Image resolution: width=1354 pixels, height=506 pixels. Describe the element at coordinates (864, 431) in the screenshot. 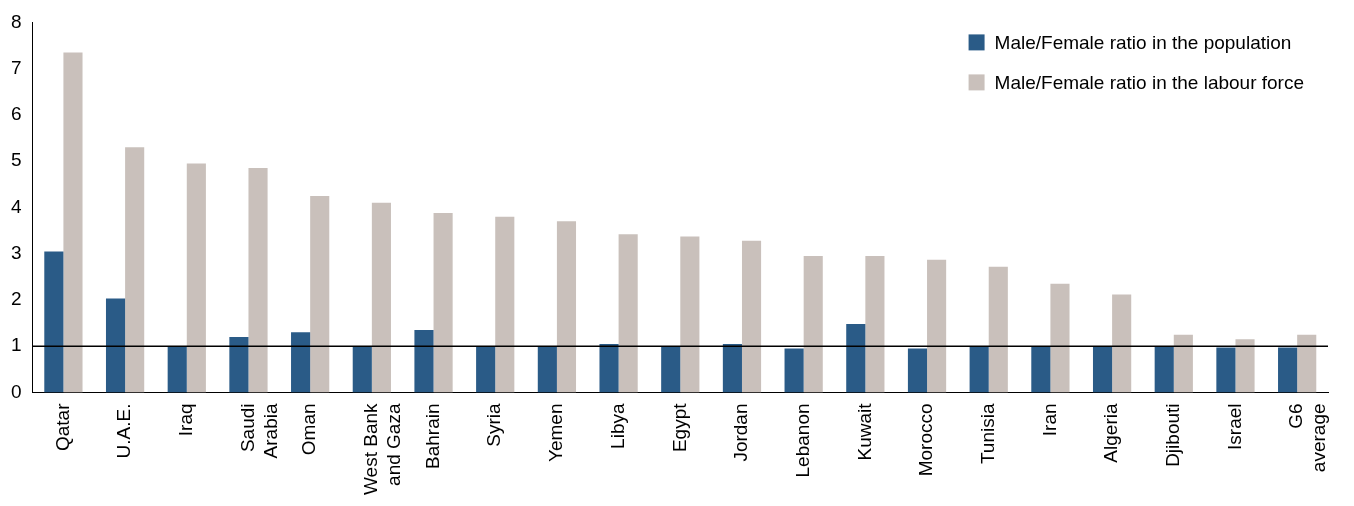

I see `x-tick-label: Kuwait` at that location.